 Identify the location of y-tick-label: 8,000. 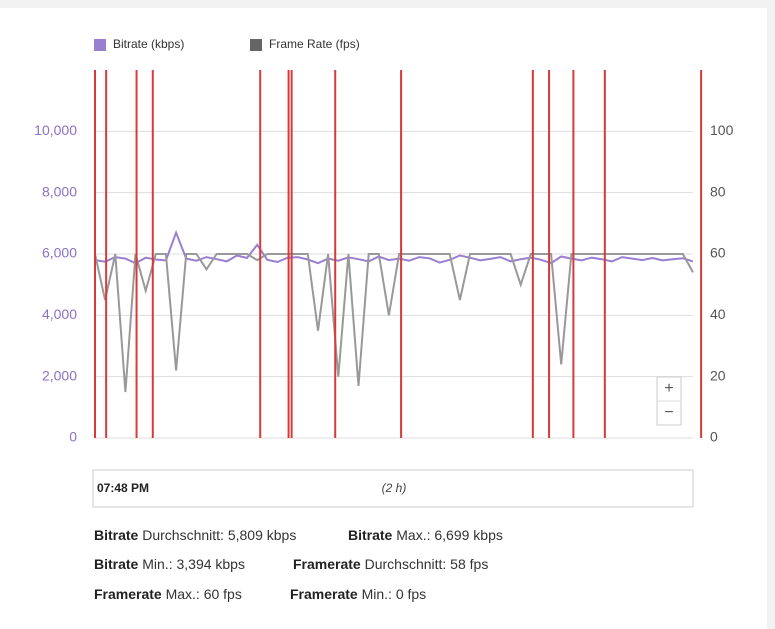
(59, 191).